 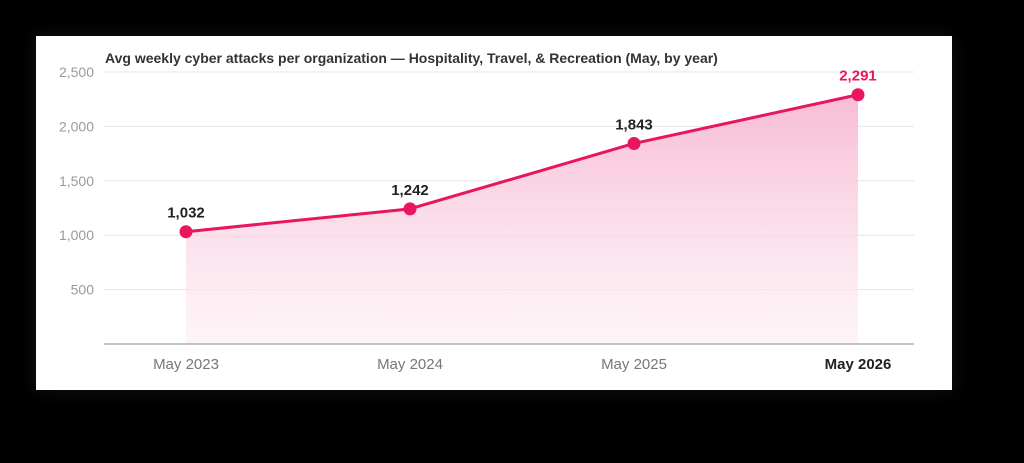 I want to click on x-axis-ticks: May 2023 May 2024 May 2025 May 2026, so click(x=522, y=364).